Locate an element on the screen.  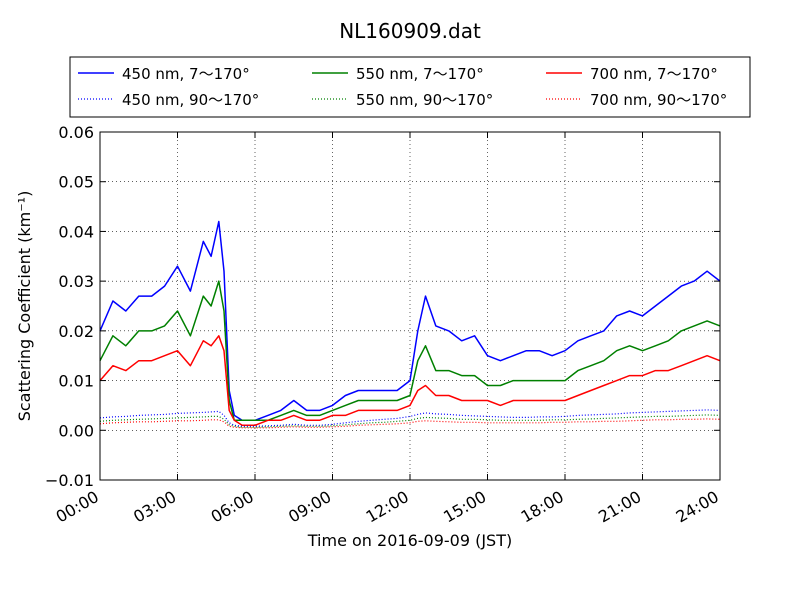
y-tick-label: −0.01 is located at coordinates (69, 480).